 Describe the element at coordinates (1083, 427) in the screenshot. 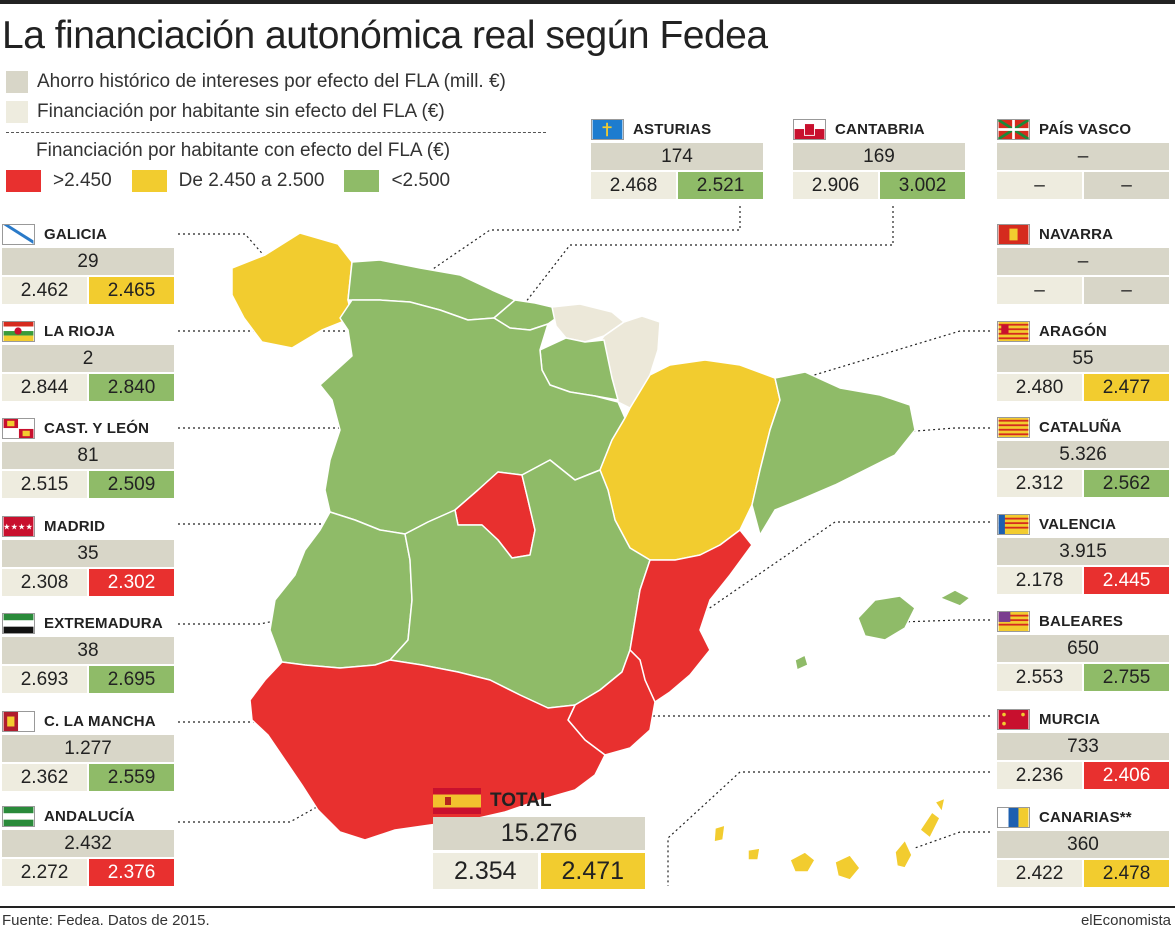

I see `region-header: CATALUÑA` at that location.